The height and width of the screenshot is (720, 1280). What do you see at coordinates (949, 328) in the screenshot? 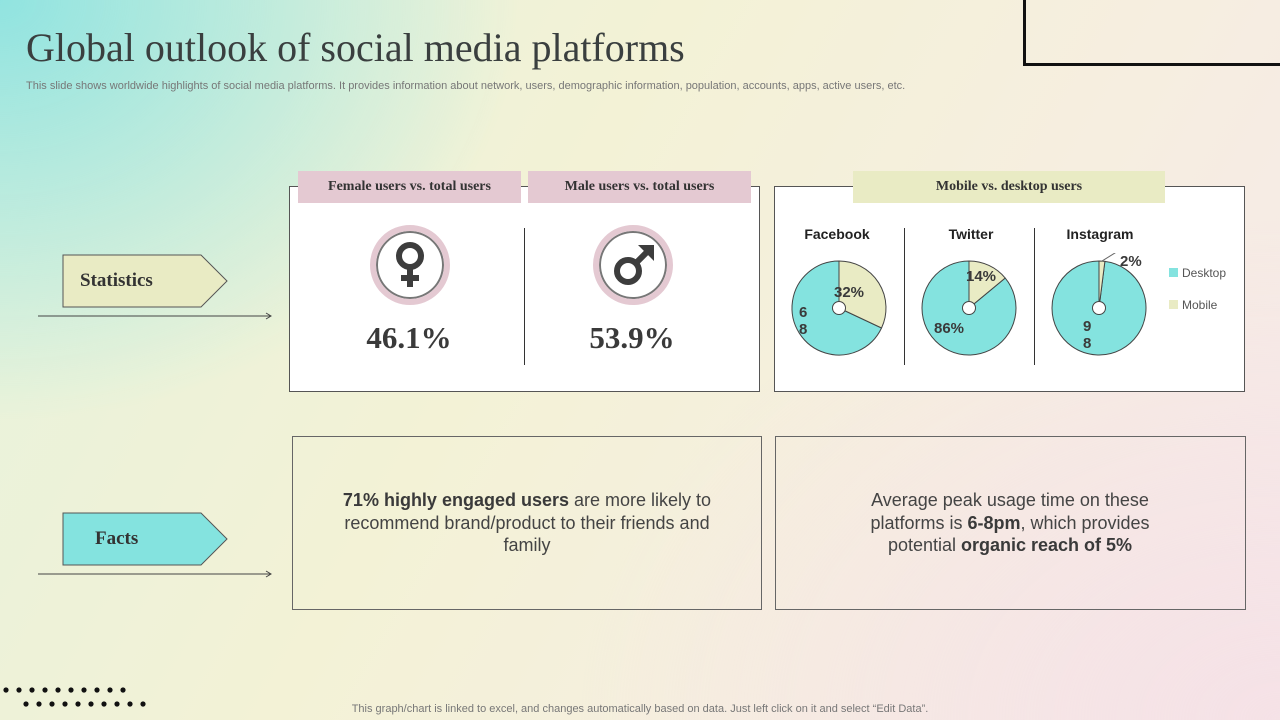
I see `pie-label-twitter-desktop: 86%` at bounding box center [949, 328].